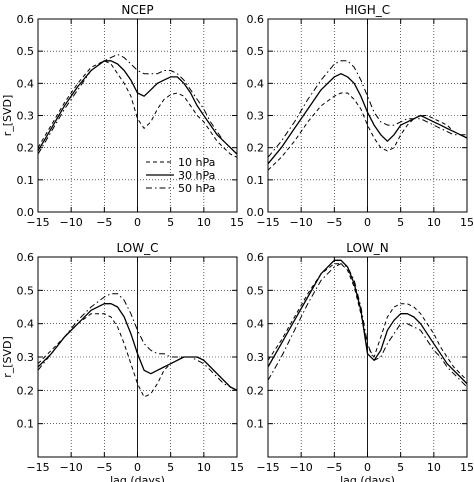  I want to click on panel-title: NCEP, so click(137, 10).